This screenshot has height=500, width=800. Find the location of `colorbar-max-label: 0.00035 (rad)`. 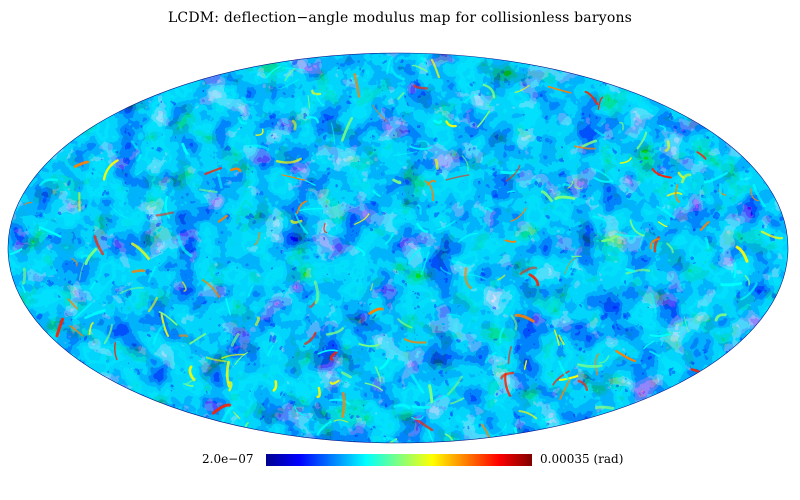

colorbar-max-label: 0.00035 (rad) is located at coordinates (582, 459).